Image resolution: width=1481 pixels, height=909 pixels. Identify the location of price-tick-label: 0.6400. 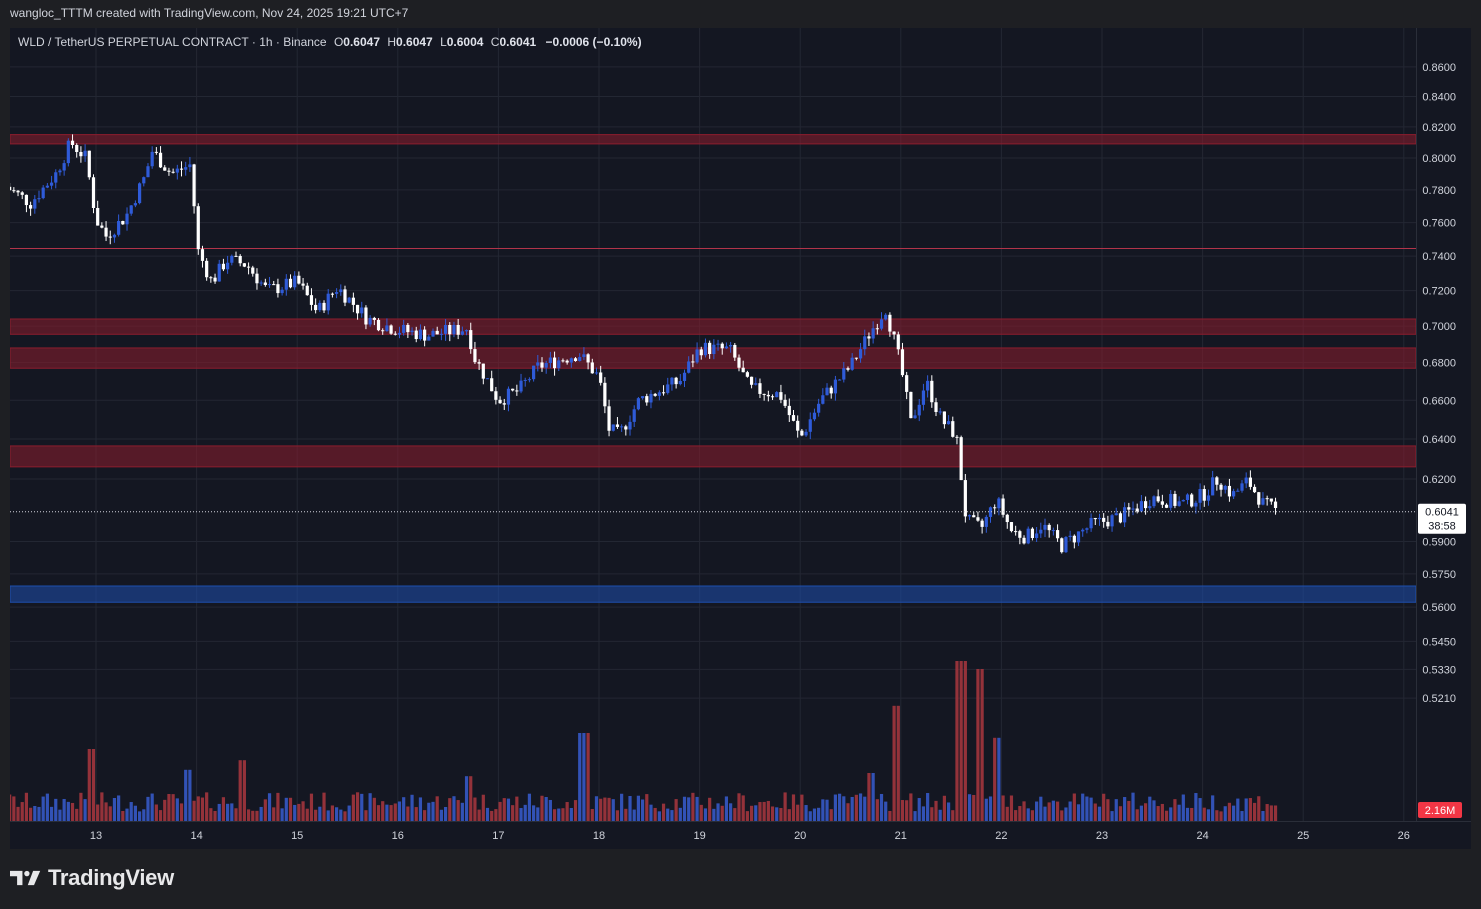
(1439, 440).